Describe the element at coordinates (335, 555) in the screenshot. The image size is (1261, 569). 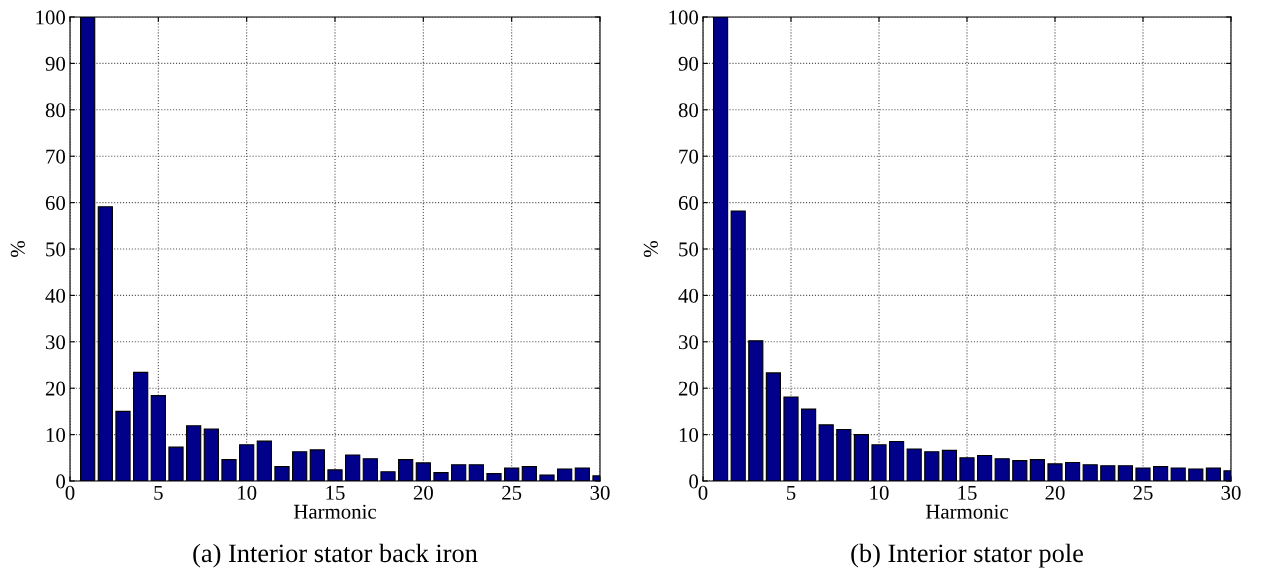
I see `text: (a) Interior stator back iron` at that location.